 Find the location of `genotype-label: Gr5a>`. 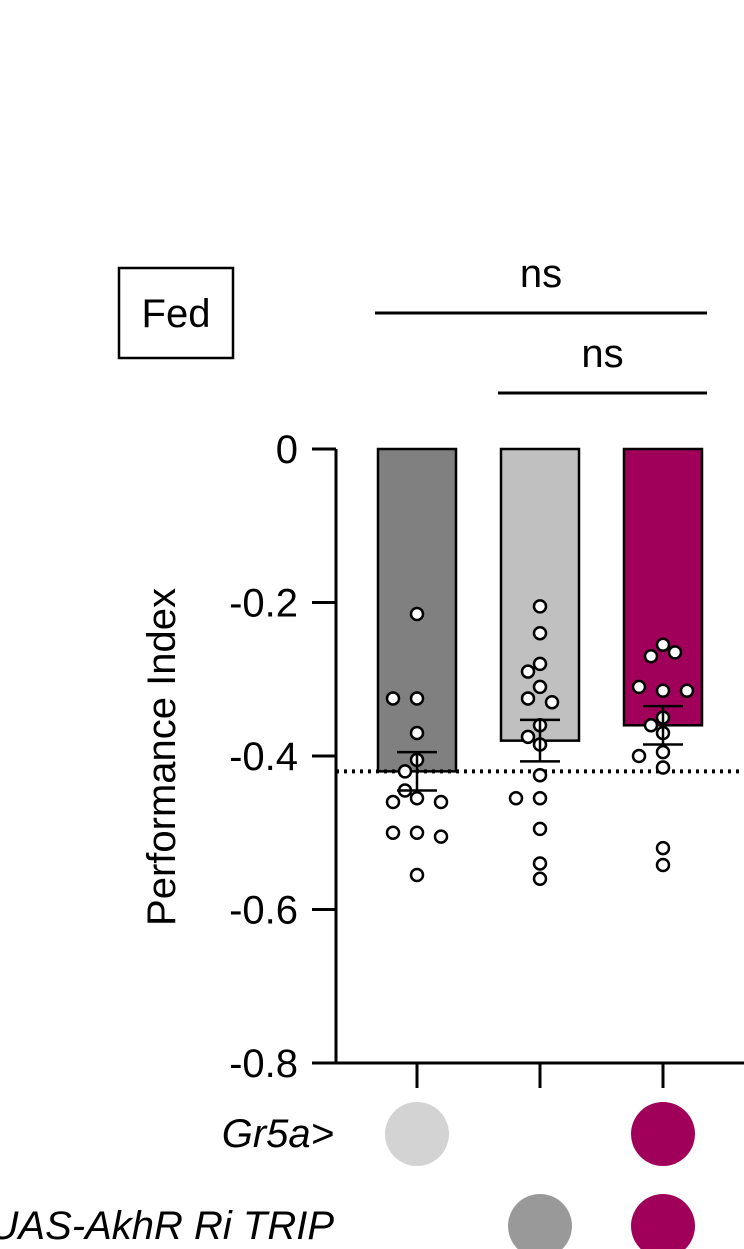

genotype-label: Gr5a> is located at coordinates (278, 1134).